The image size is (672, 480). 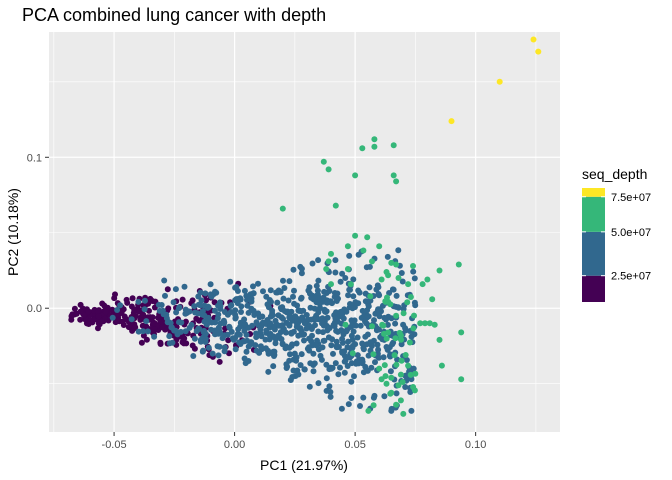 What do you see at coordinates (13, 232) in the screenshot?
I see `y-axis-title: PC2 (10.18%)` at bounding box center [13, 232].